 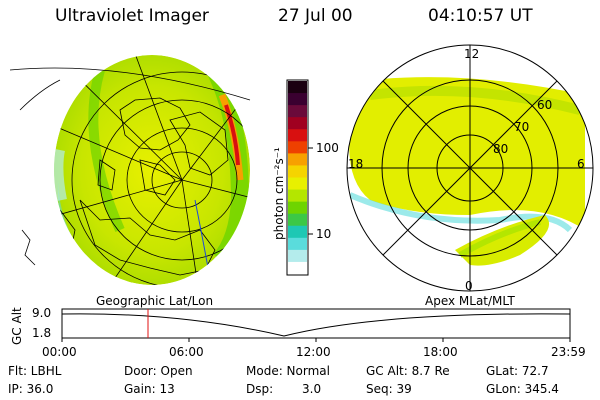 What do you see at coordinates (324, 234) in the screenshot?
I see `colorbar-tick-10: 10` at bounding box center [324, 234].